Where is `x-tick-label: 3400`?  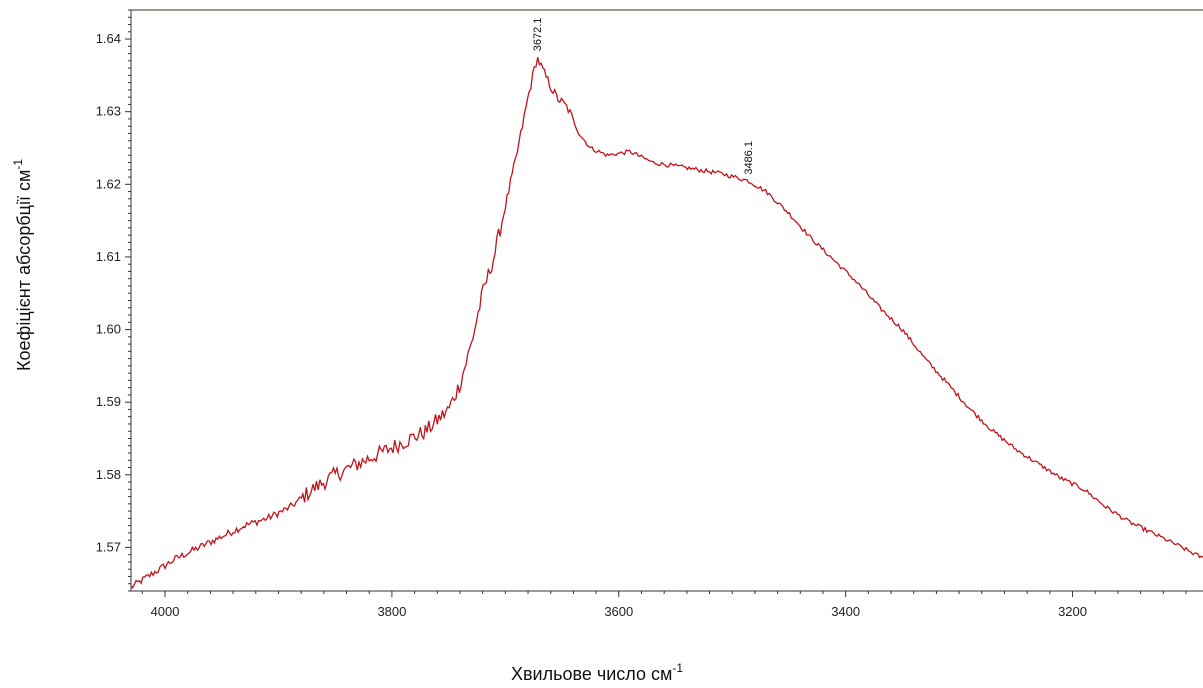
x-tick-label: 3400 is located at coordinates (845, 611).